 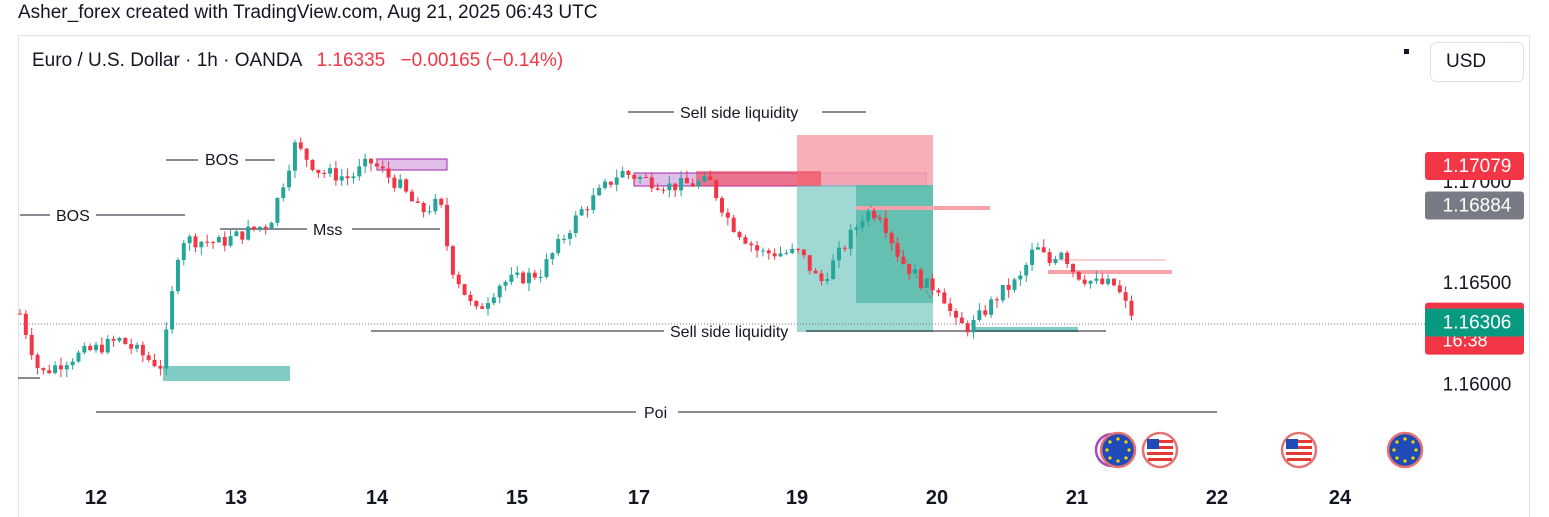 What do you see at coordinates (729, 332) in the screenshot?
I see `sell-side-liquidity-bottom: Sell side liquidity` at bounding box center [729, 332].